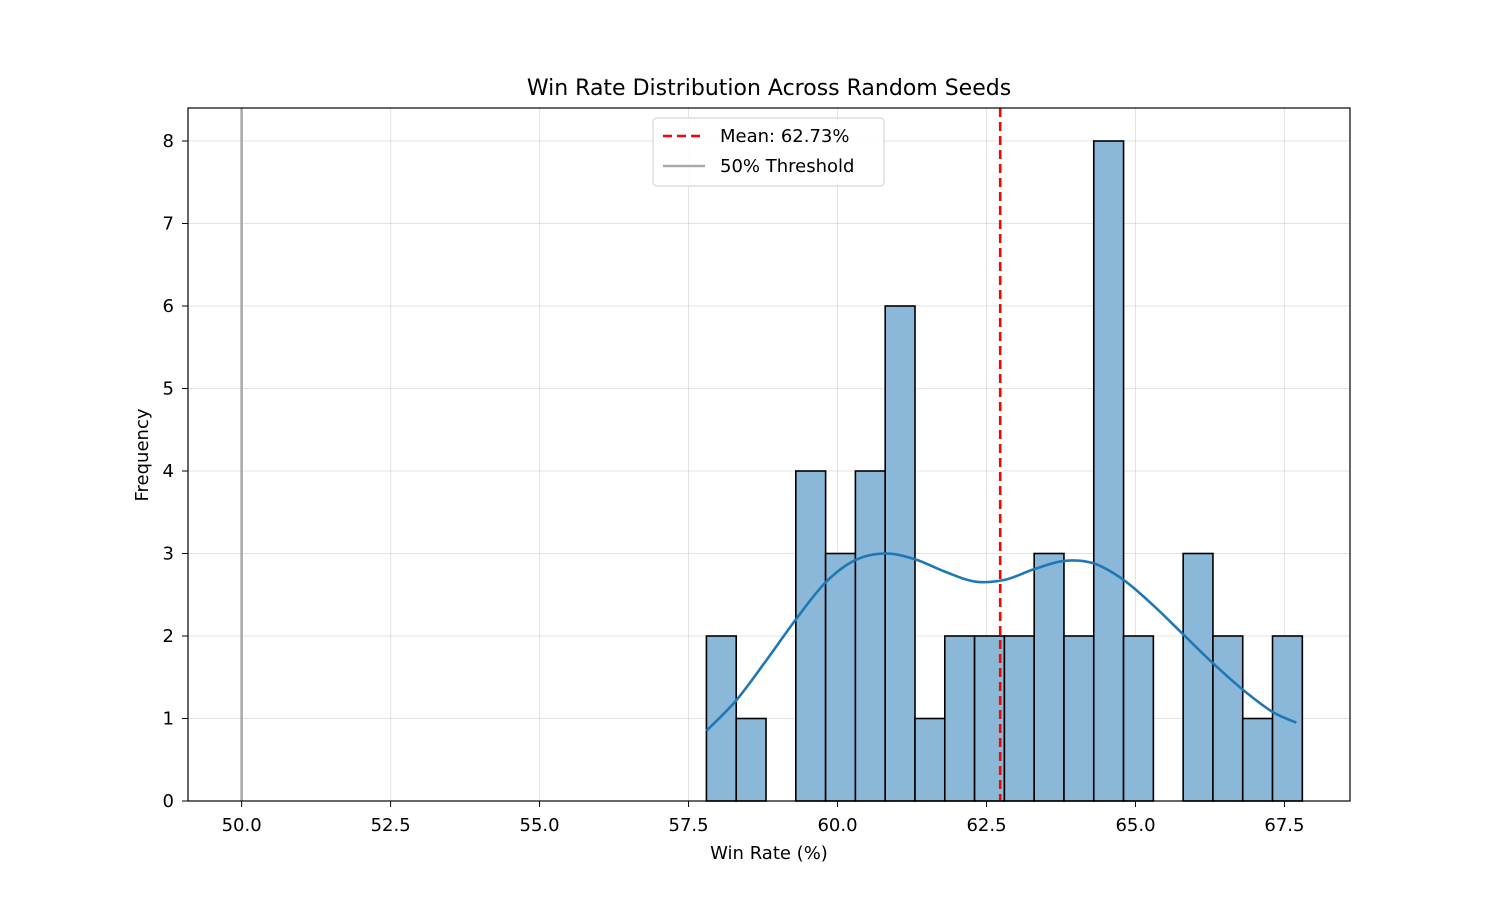 The height and width of the screenshot is (905, 1500). What do you see at coordinates (168, 471) in the screenshot?
I see `y-tick-label: 4` at bounding box center [168, 471].